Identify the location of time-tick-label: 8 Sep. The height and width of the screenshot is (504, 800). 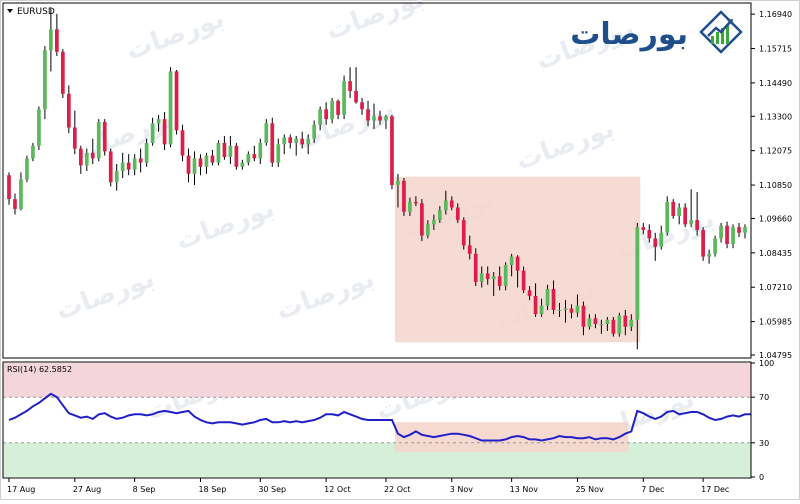
(144, 489).